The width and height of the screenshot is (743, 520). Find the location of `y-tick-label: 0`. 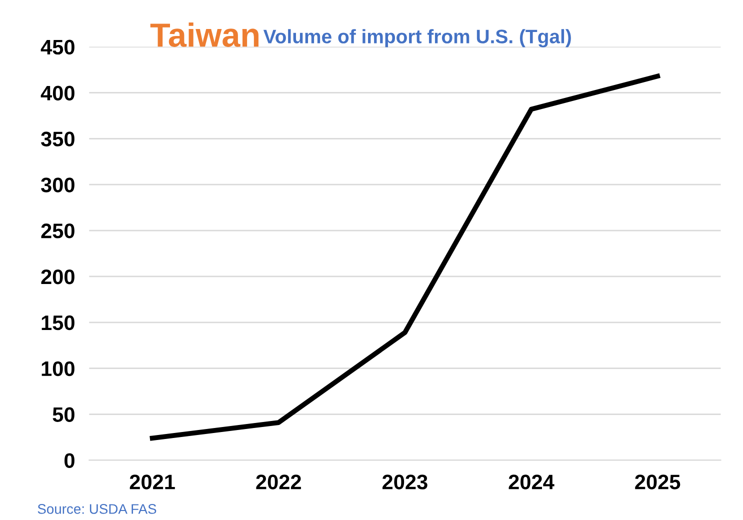

y-tick-label: 0 is located at coordinates (69, 460).